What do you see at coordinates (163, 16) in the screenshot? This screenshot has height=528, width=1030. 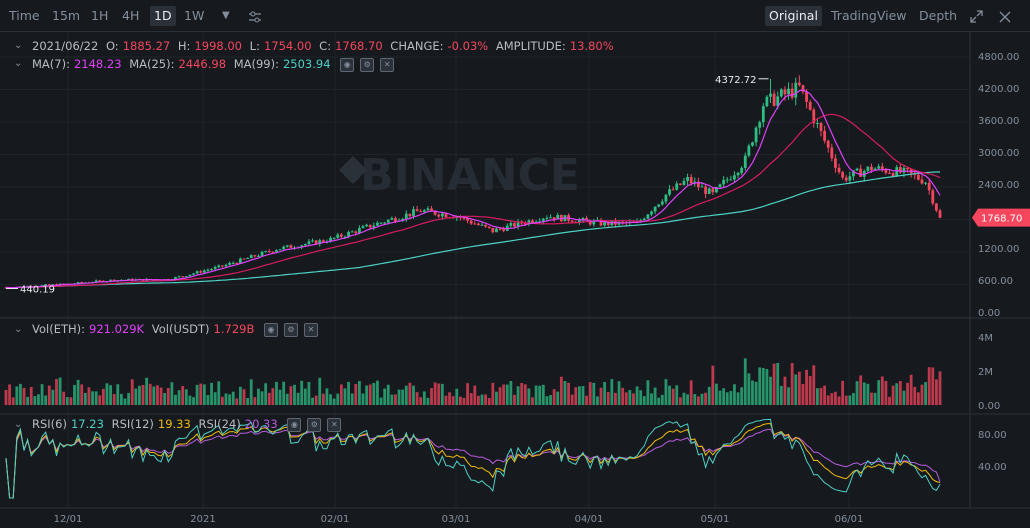 I see `interval-1d: 1D` at bounding box center [163, 16].